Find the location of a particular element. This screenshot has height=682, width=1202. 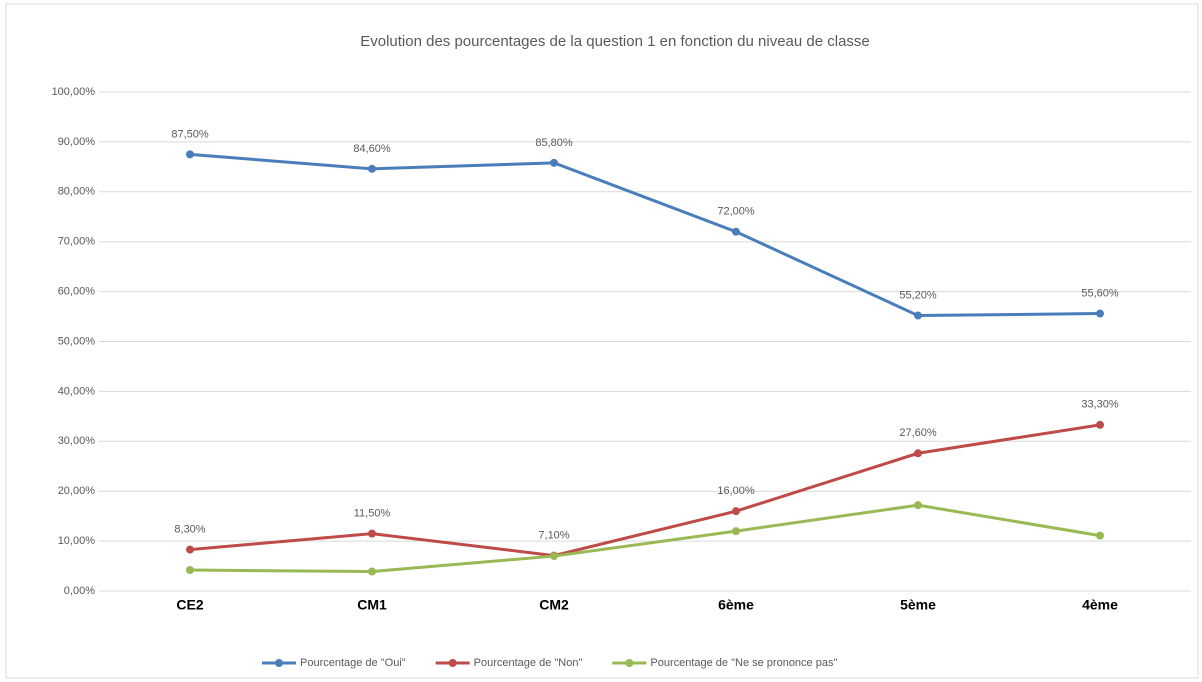

legend-label: Pourcentage de "Non" is located at coordinates (528, 663).